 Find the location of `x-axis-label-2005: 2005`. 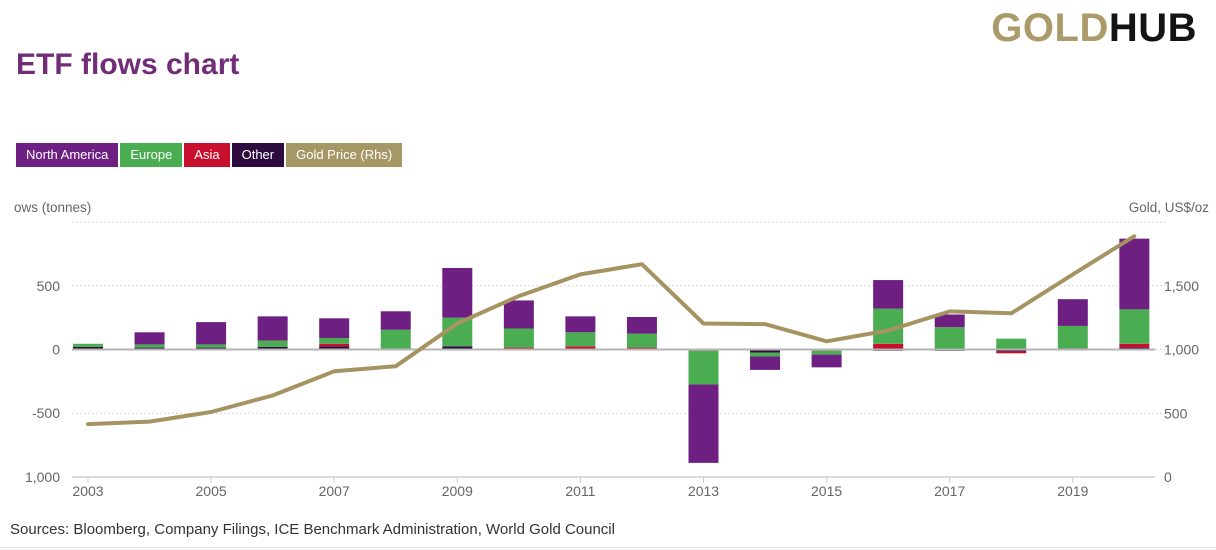

x-axis-label-2005: 2005 is located at coordinates (211, 491).